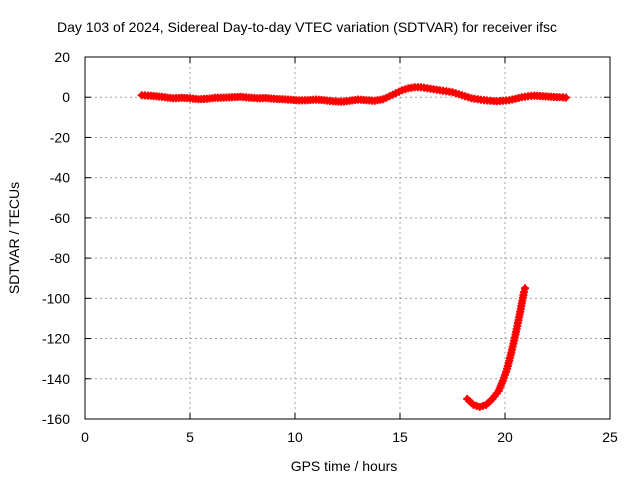 Image resolution: width=640 pixels, height=480 pixels. Describe the element at coordinates (66, 97) in the screenshot. I see `y-tick-label: 0` at that location.